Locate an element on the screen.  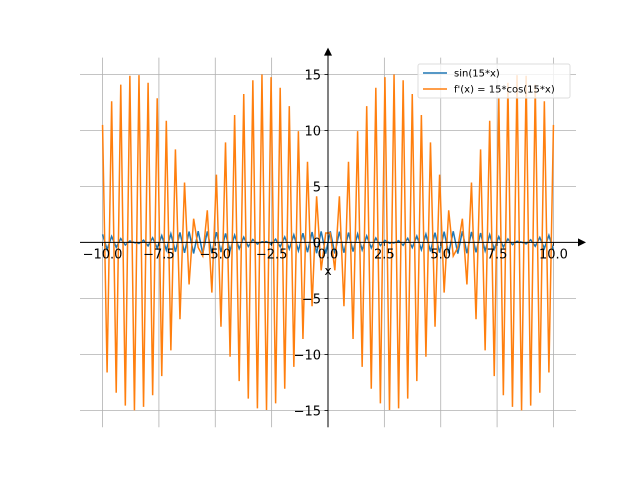
y-tick-label: 0 is located at coordinates (317, 243).